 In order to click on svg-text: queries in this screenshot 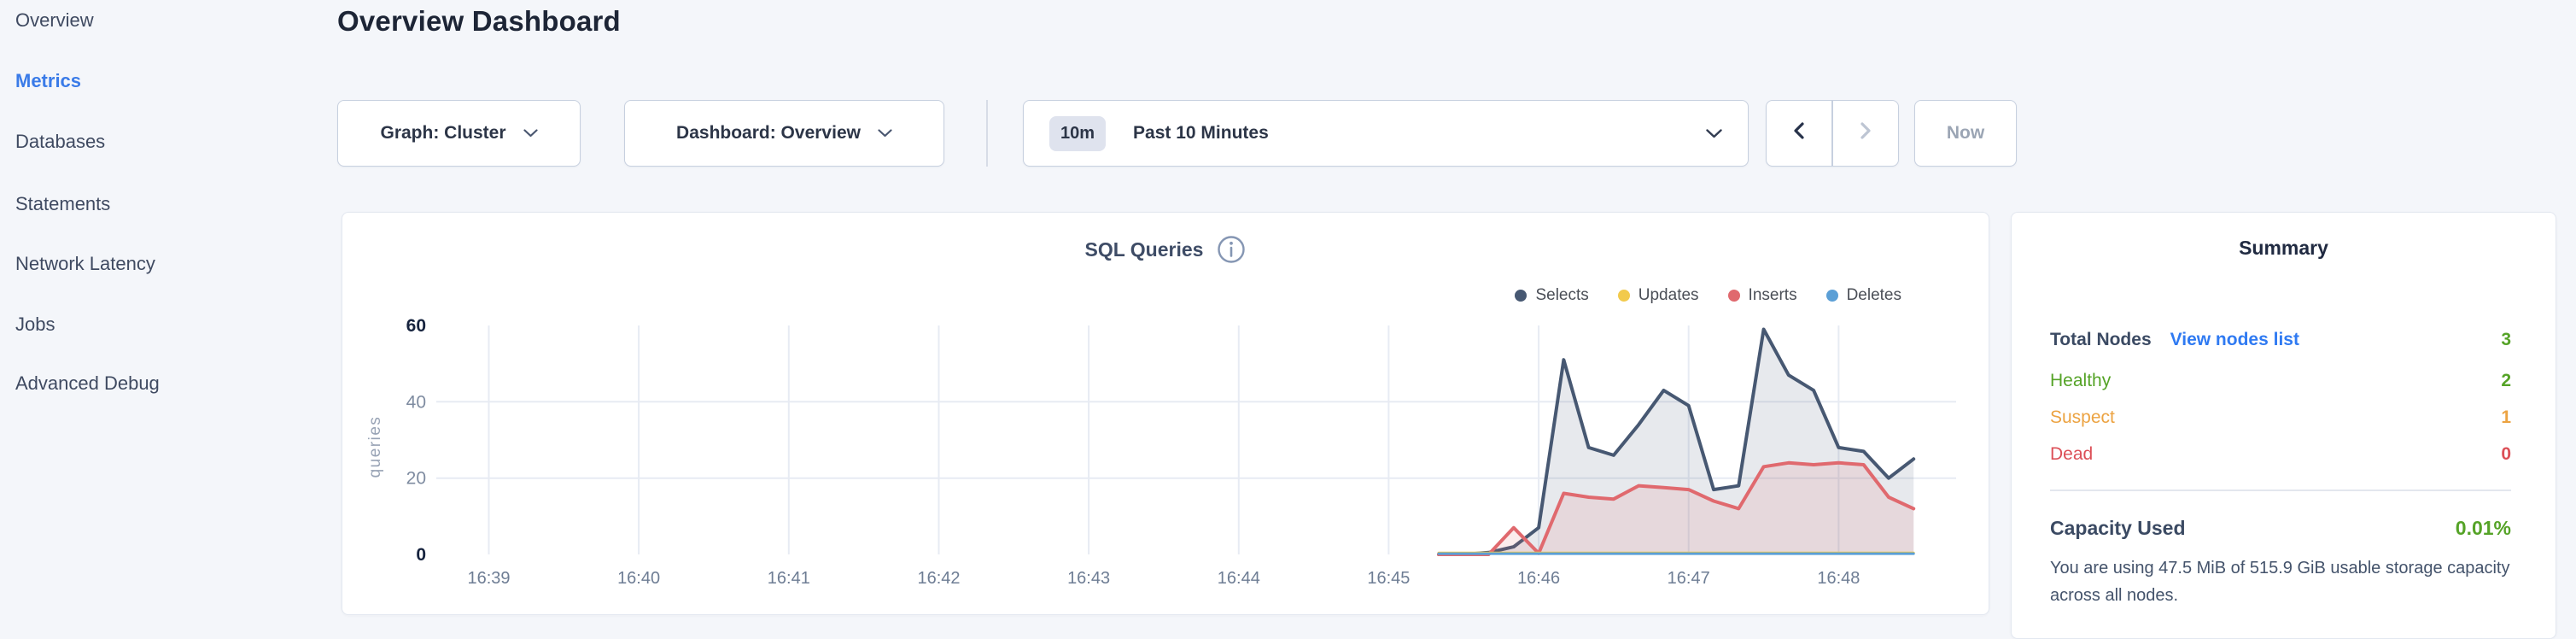, I will do `click(375, 447)`.